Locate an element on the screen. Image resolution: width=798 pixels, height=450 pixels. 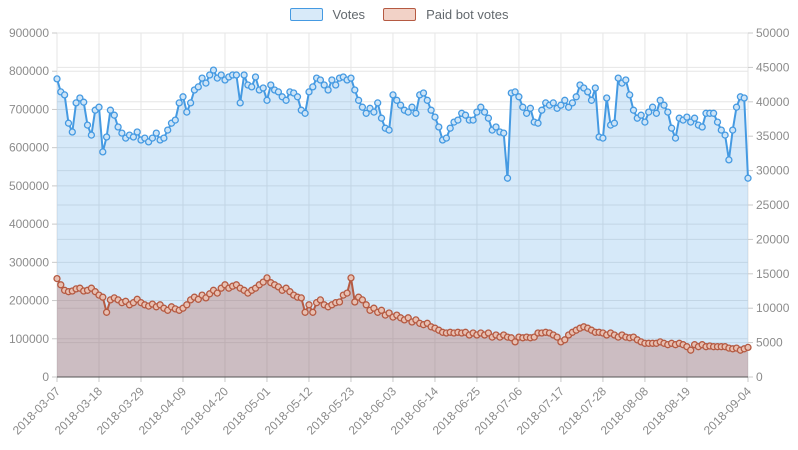
svg-text: 700000 is located at coordinates (29, 109).